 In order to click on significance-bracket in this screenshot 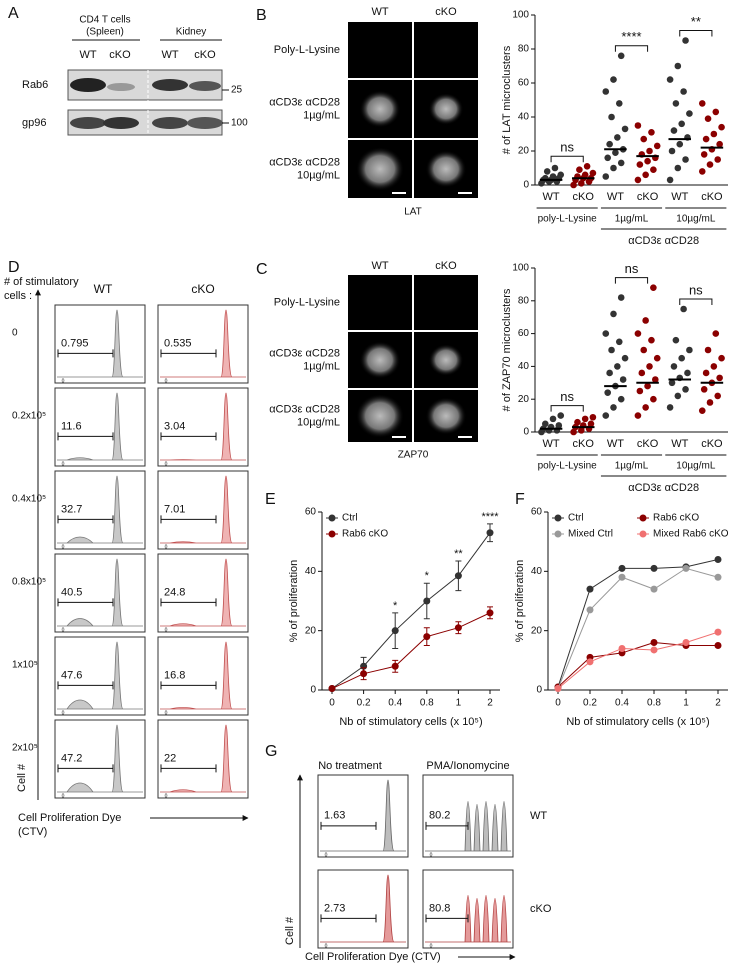, I will do `click(631, 48)`.